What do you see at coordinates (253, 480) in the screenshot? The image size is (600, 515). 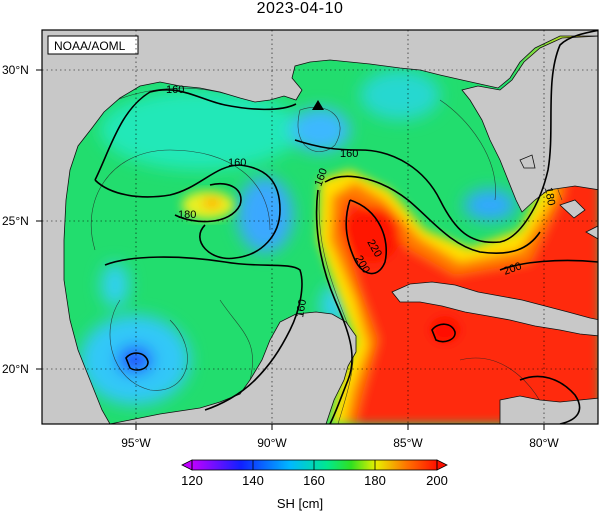 I see `colorbar-tick: 140` at bounding box center [253, 480].